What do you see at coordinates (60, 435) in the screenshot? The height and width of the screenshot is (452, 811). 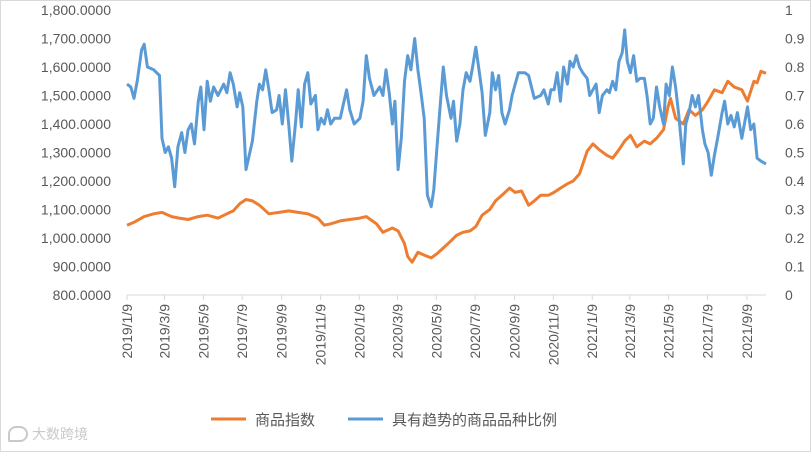 I see `watermark-text: 大数跨境` at bounding box center [60, 435].